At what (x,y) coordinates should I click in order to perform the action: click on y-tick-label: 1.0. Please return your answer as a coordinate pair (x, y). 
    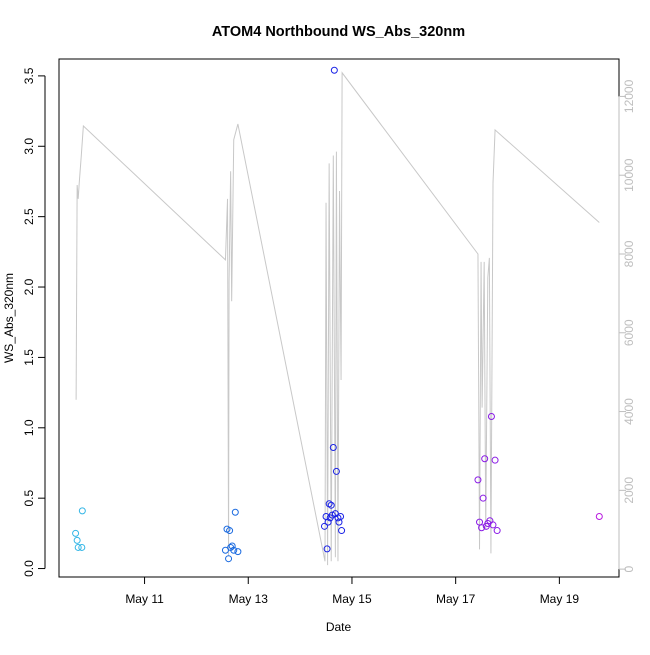
    Looking at the image, I should click on (29, 427).